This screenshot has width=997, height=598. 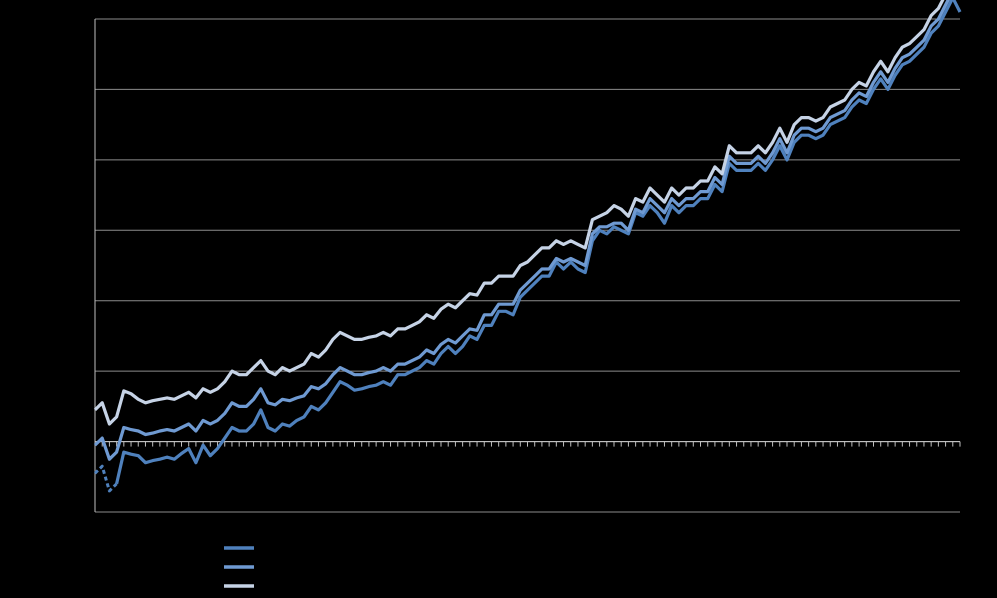 I want to click on series-1-dashed-start, so click(x=105, y=478).